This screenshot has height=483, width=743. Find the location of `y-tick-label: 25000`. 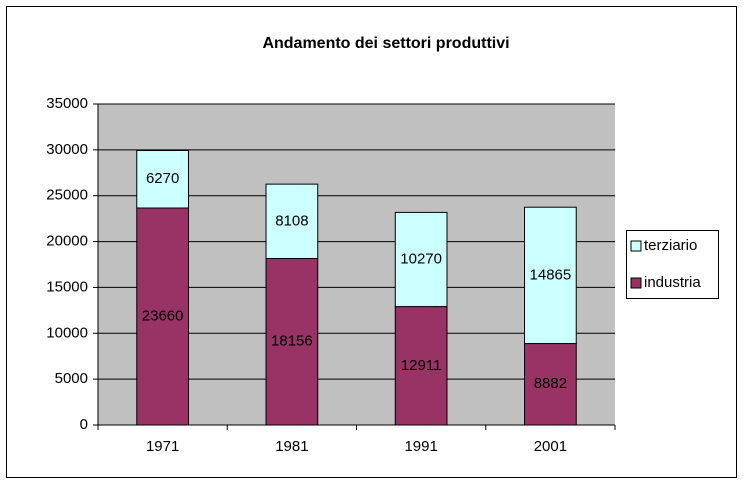

y-tick-label: 25000 is located at coordinates (67, 195).